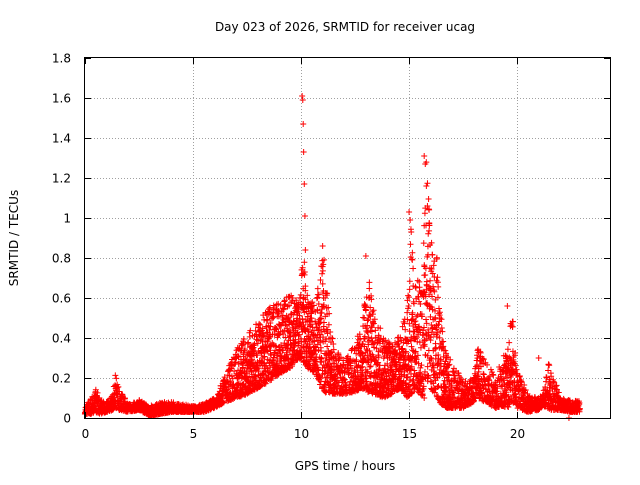 The image size is (640, 485). I want to click on y-tick-label: 1.4, so click(61, 139).